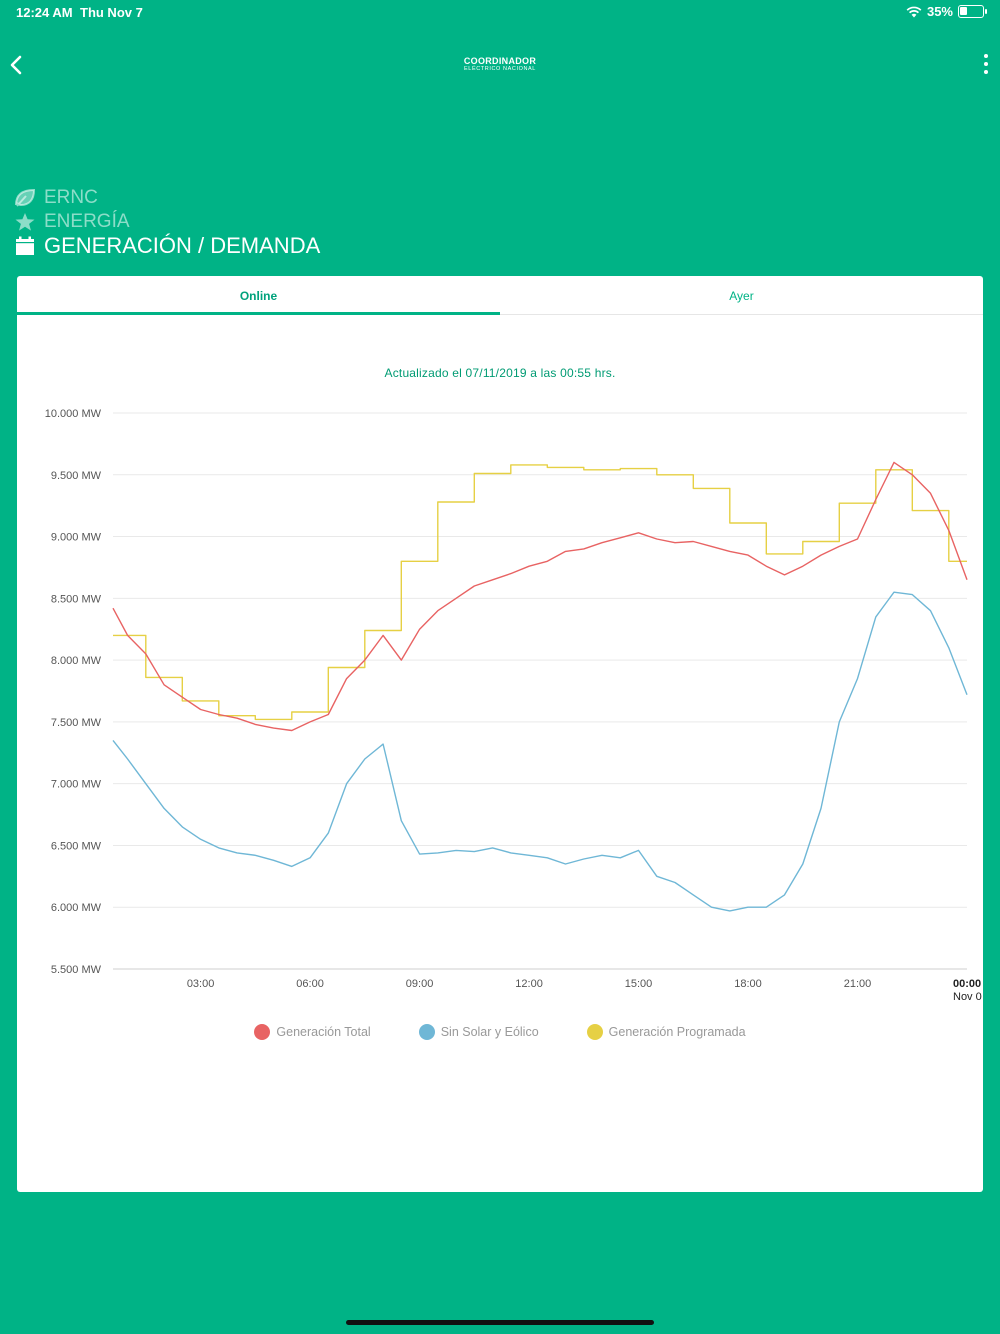 Image resolution: width=1000 pixels, height=1334 pixels. I want to click on tab-ayer: Ayer, so click(741, 296).